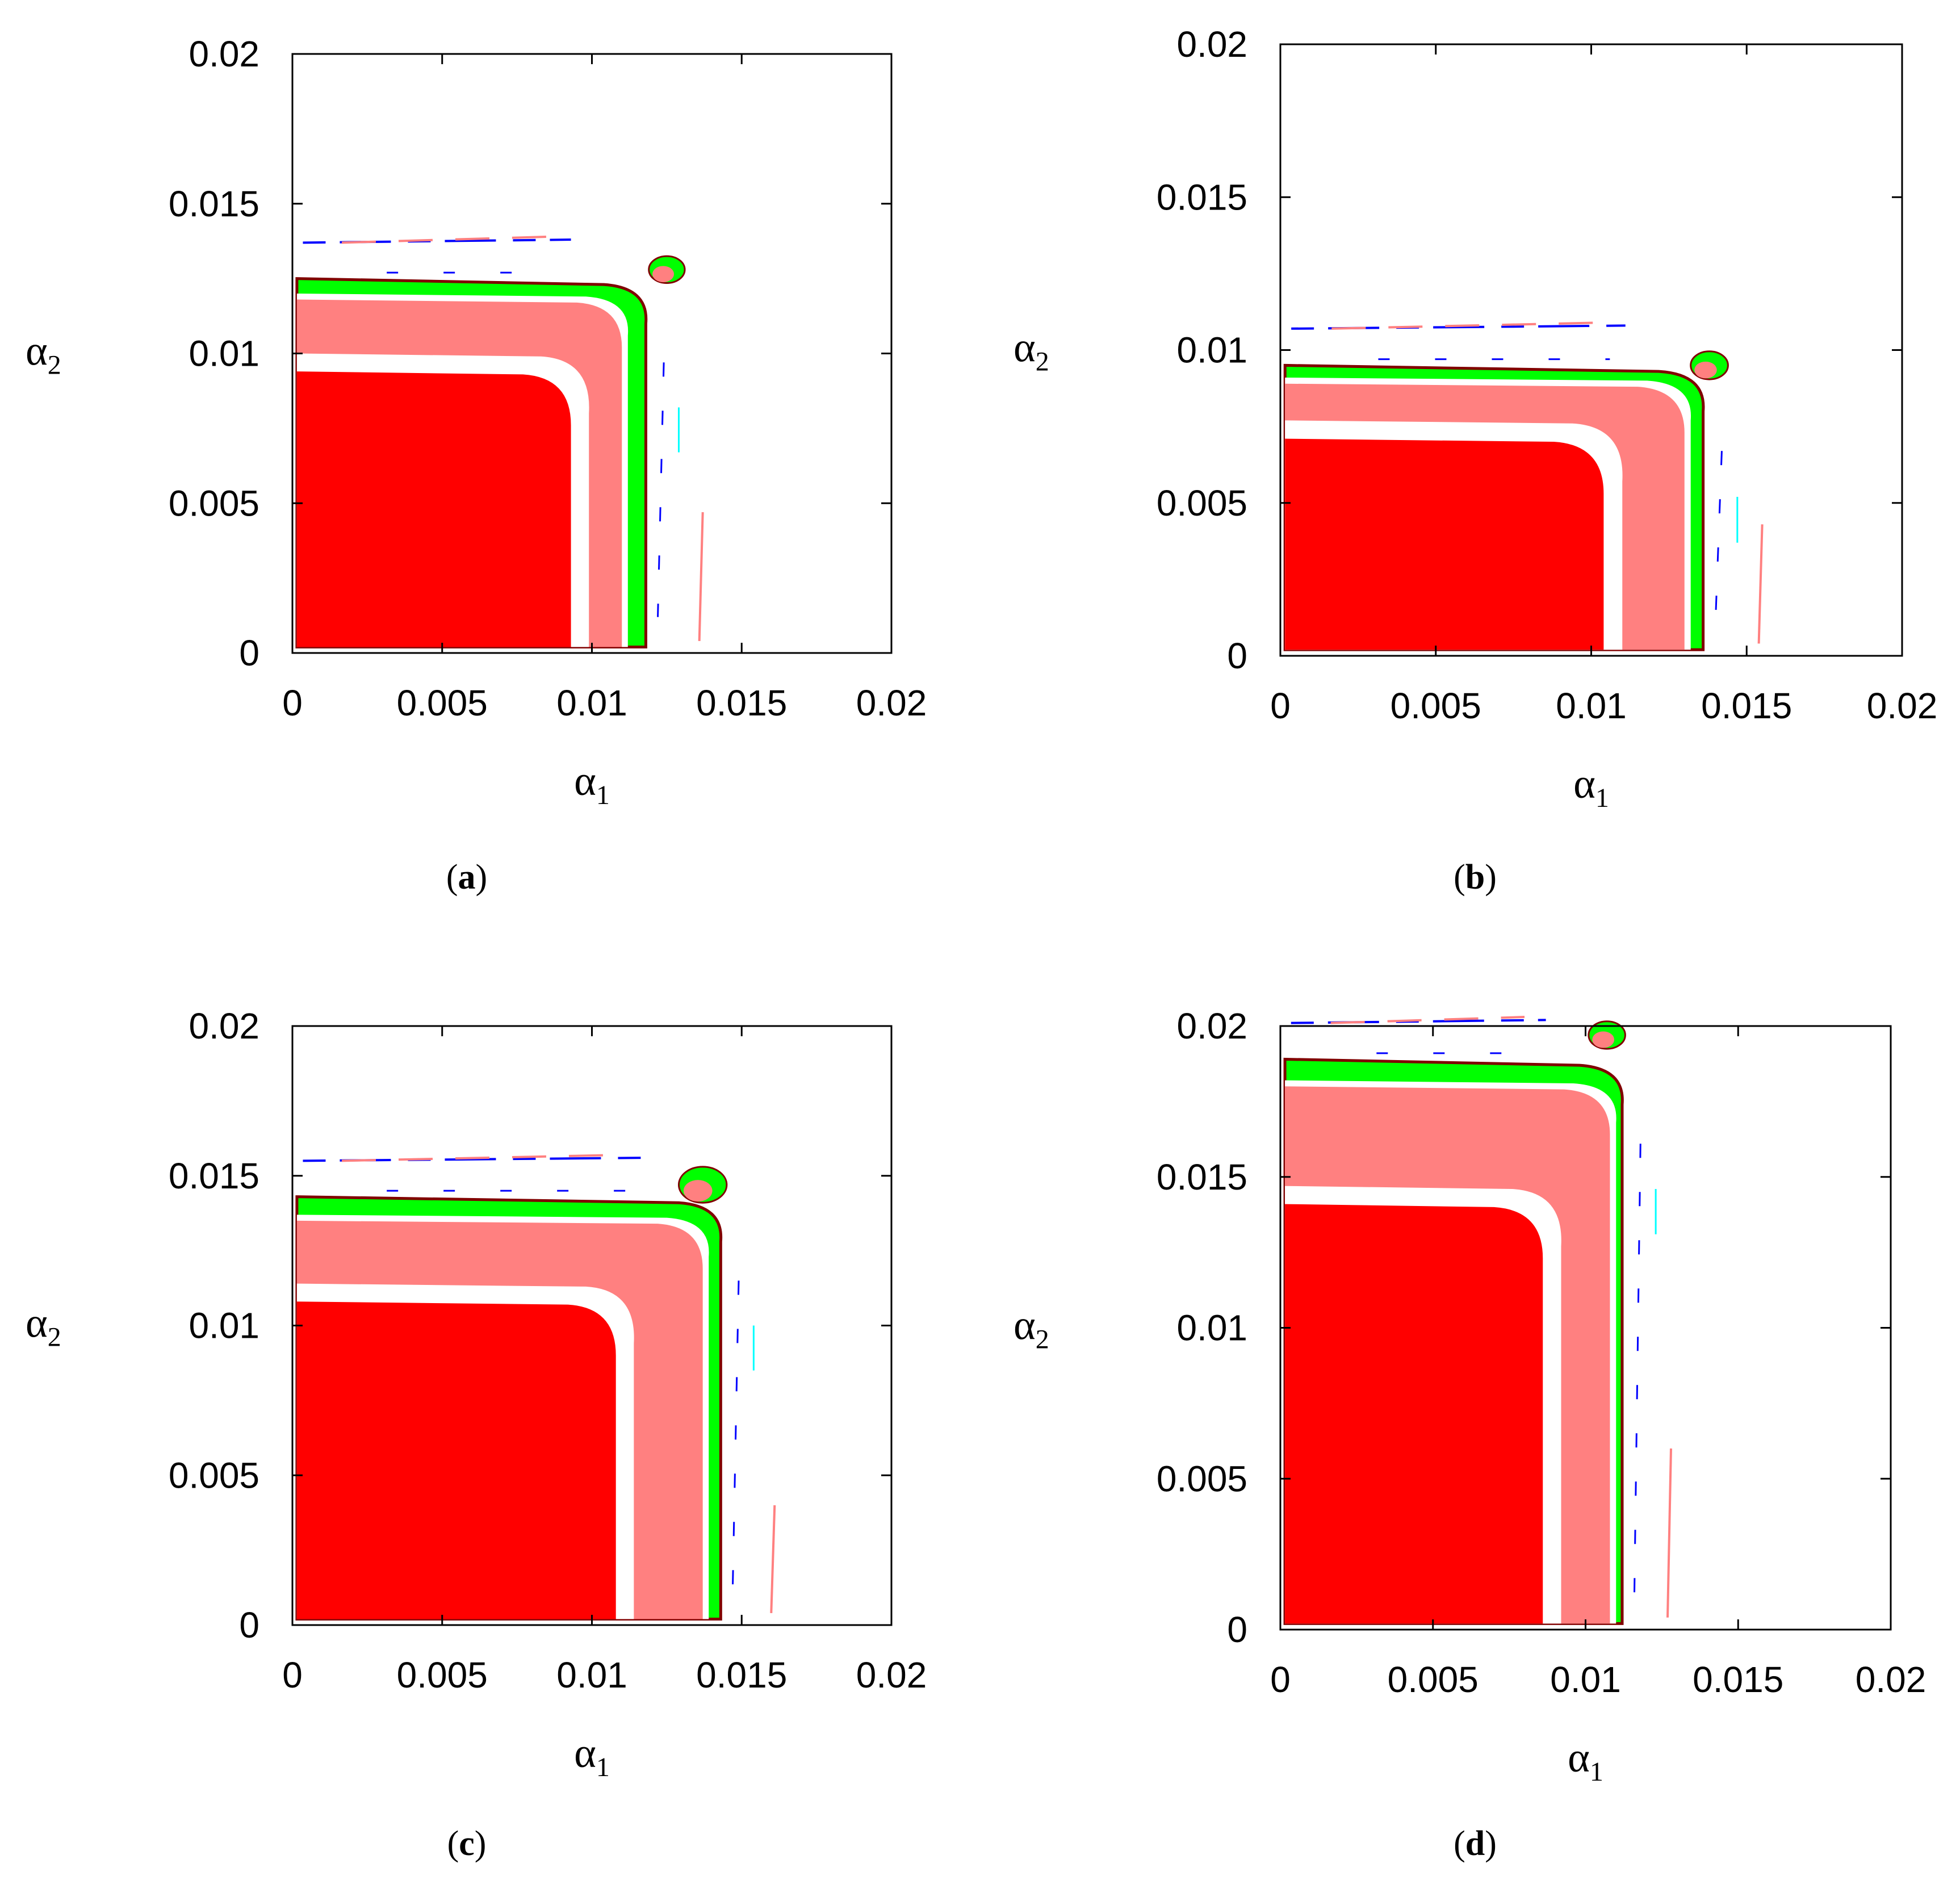 The image size is (1960, 1880). I want to click on panel-caption: (a), so click(466, 877).